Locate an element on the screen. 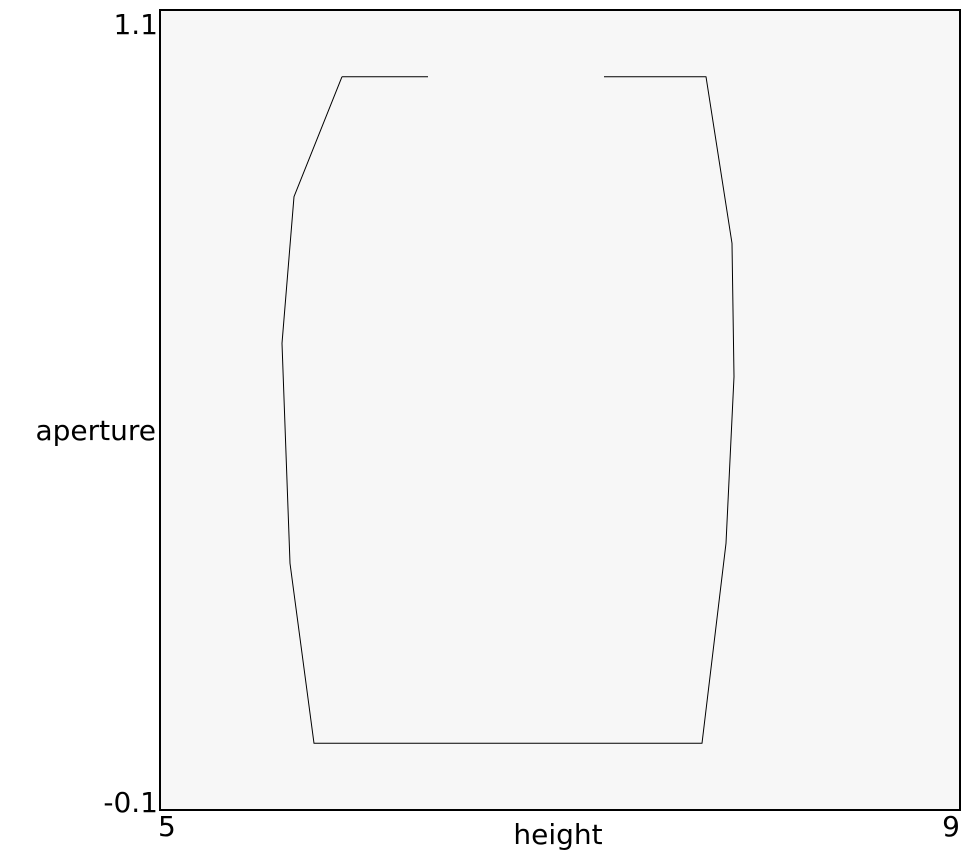 The height and width of the screenshot is (850, 970). y-axis-label: aperture is located at coordinates (95, 430).